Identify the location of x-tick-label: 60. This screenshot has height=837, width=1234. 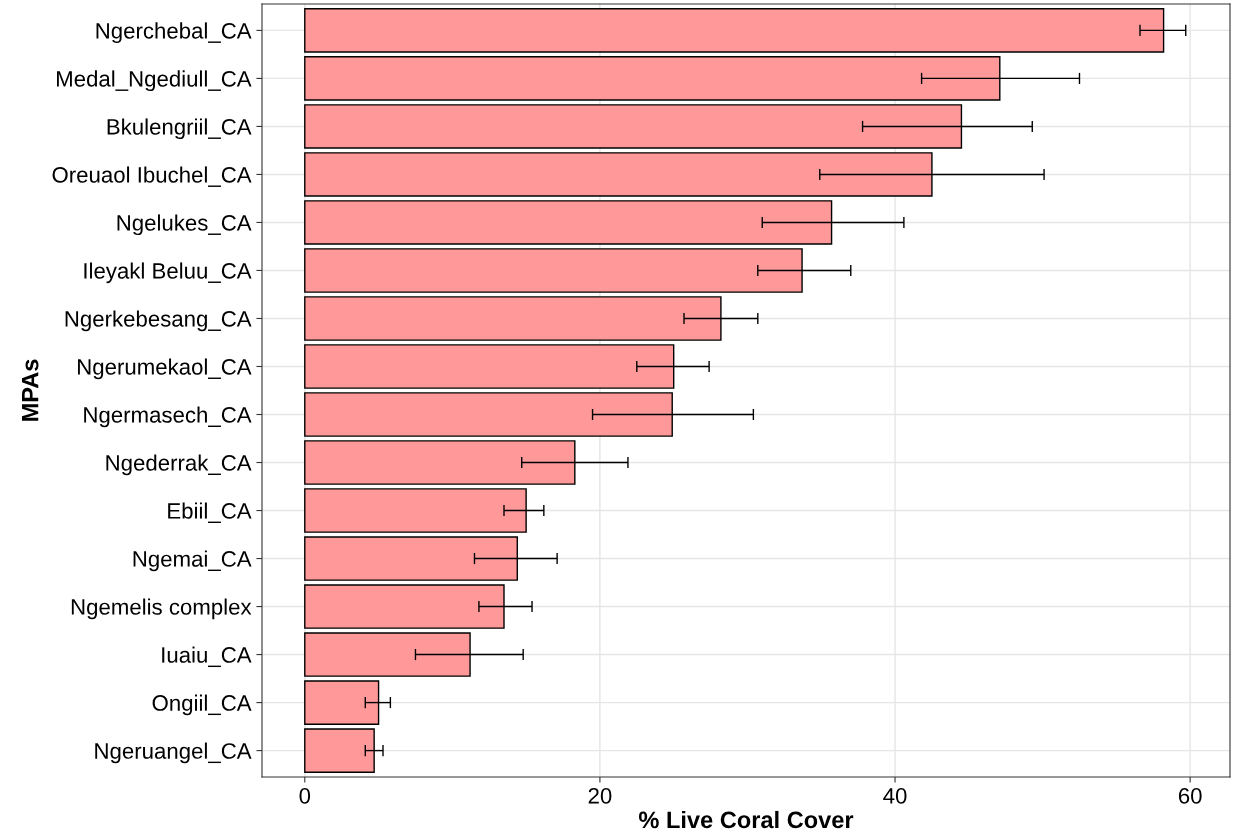
(1190, 796).